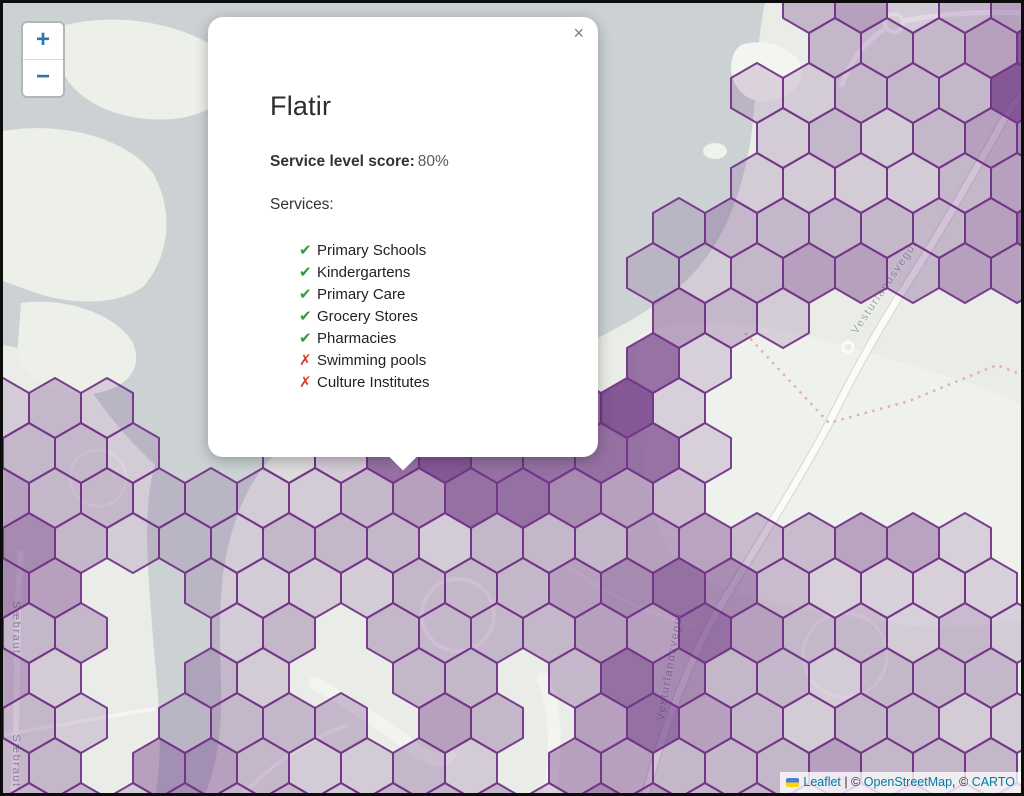  Describe the element at coordinates (357, 338) in the screenshot. I see `service-name: Pharmacies` at that location.